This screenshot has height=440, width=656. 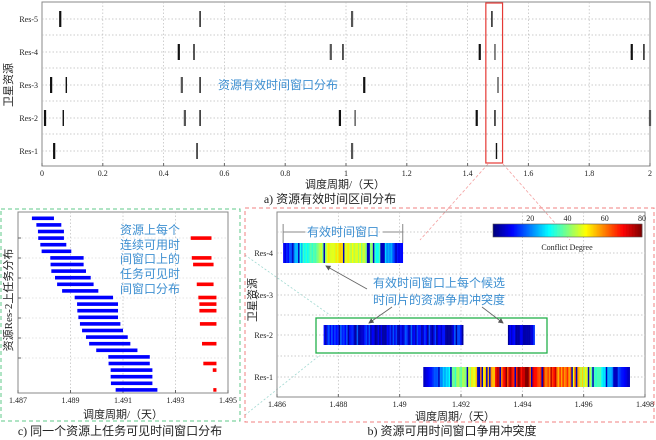 What do you see at coordinates (455, 416) in the screenshot?
I see `panel-b-xlabel: 调度周期/（天）` at bounding box center [455, 416].